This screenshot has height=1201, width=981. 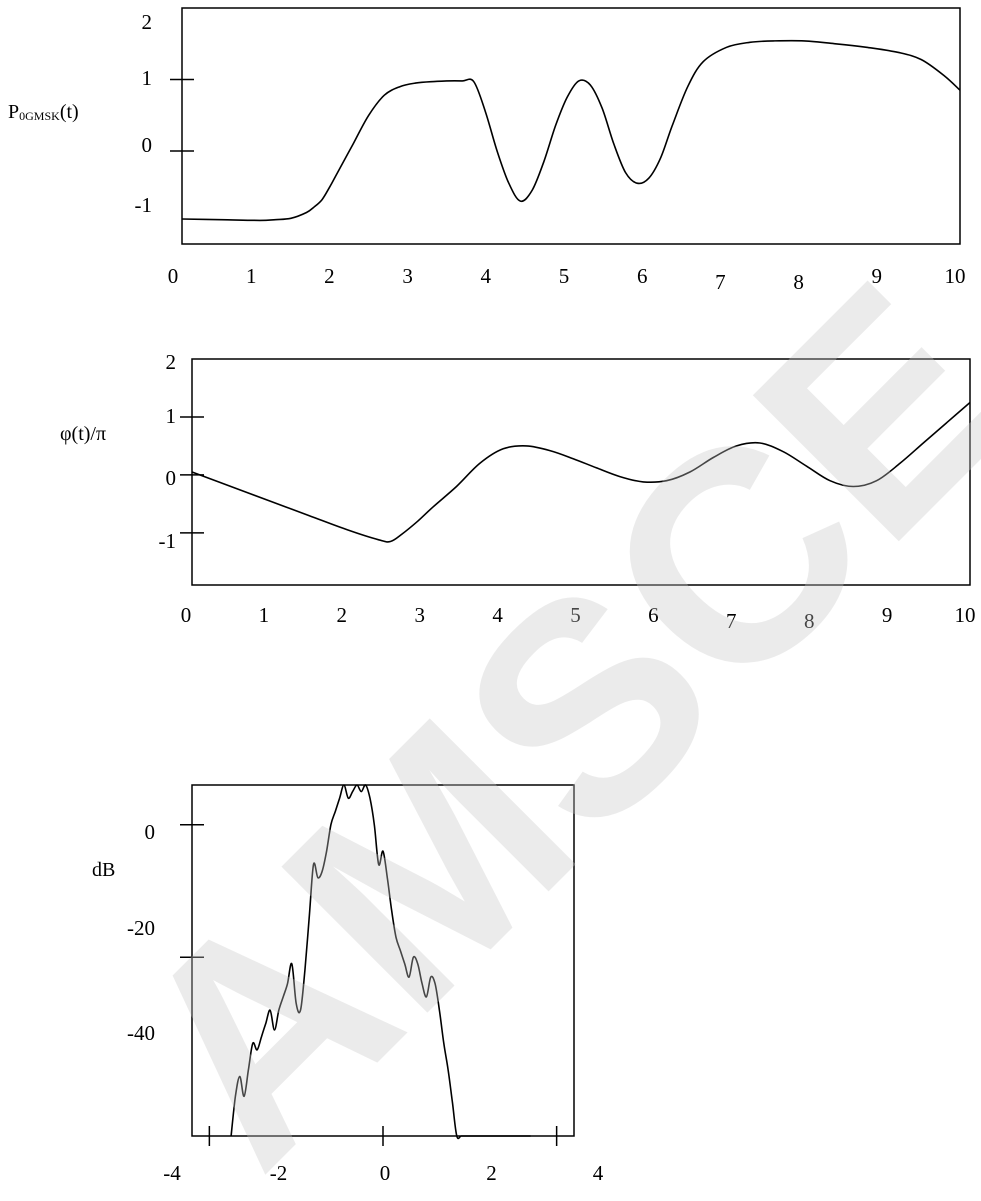 I want to click on spectrum-curve, so click(x=380, y=962).